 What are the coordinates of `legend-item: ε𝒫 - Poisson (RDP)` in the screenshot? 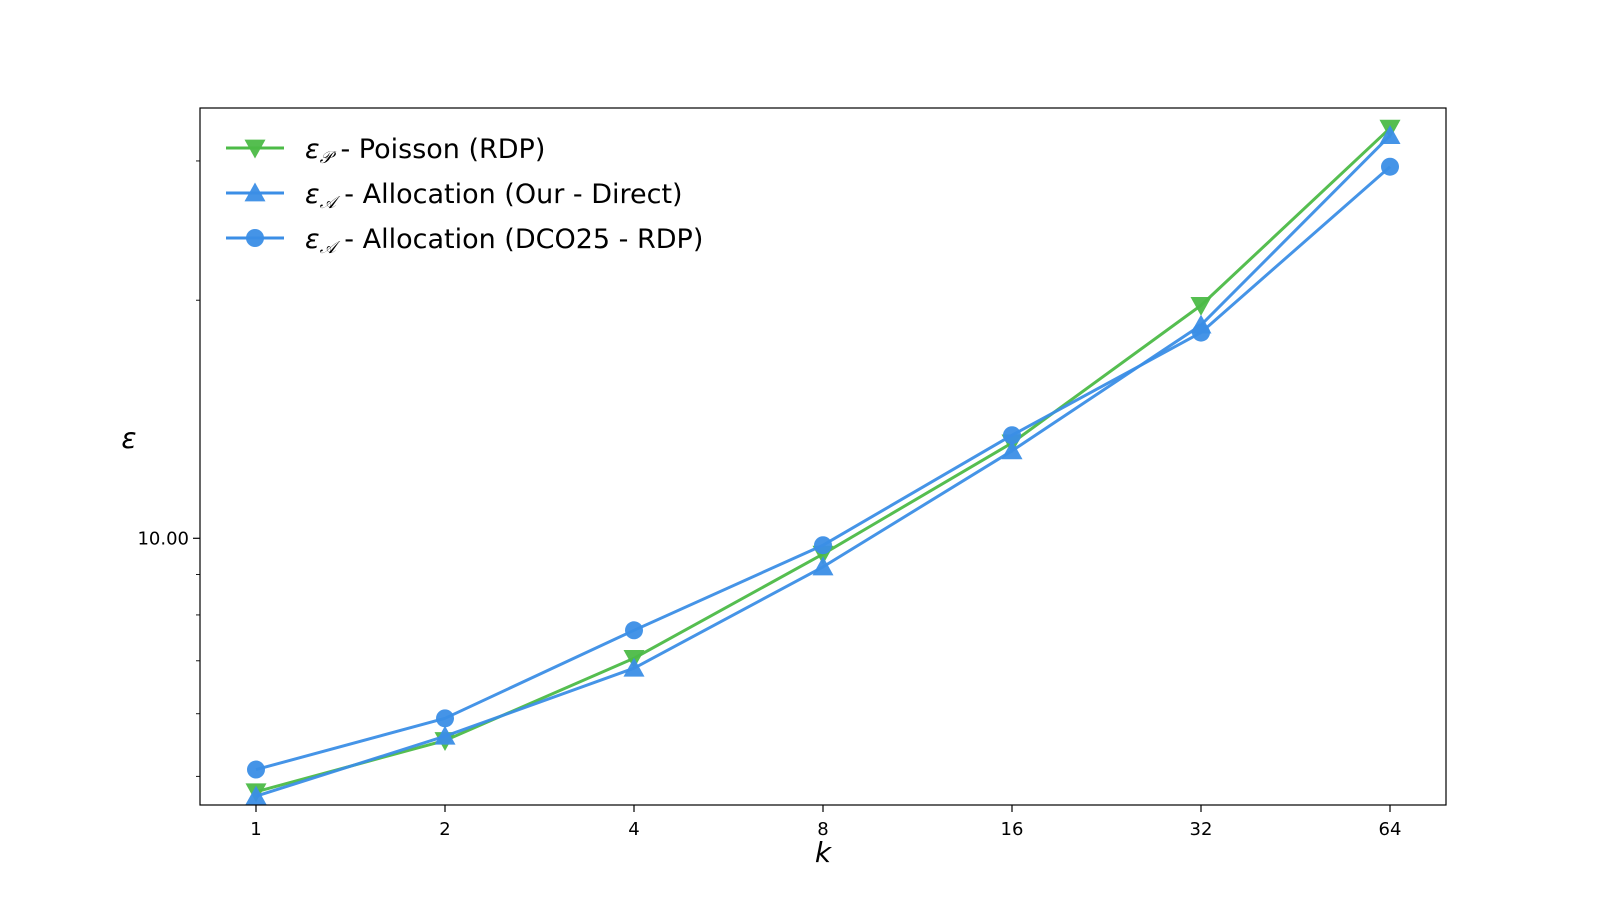 It's located at (385, 151).